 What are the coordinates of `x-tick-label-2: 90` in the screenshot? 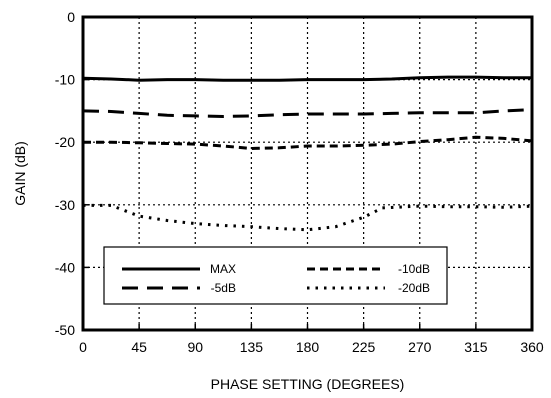 It's located at (195, 347).